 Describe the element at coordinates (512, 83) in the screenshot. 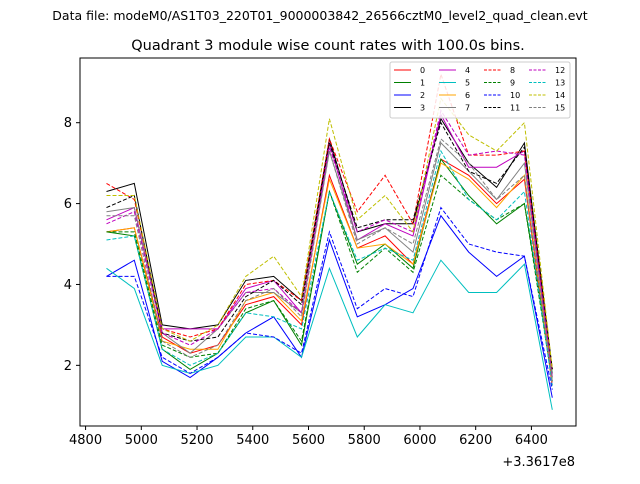

I see `legend-label-9: 9` at that location.